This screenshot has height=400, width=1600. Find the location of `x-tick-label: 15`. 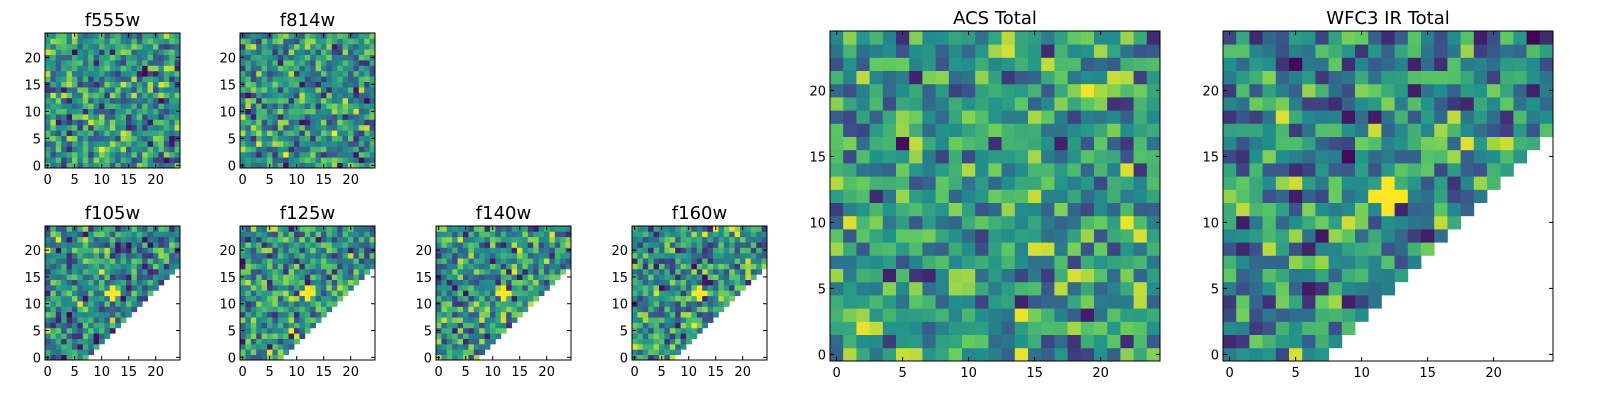

x-tick-label: 15 is located at coordinates (519, 372).